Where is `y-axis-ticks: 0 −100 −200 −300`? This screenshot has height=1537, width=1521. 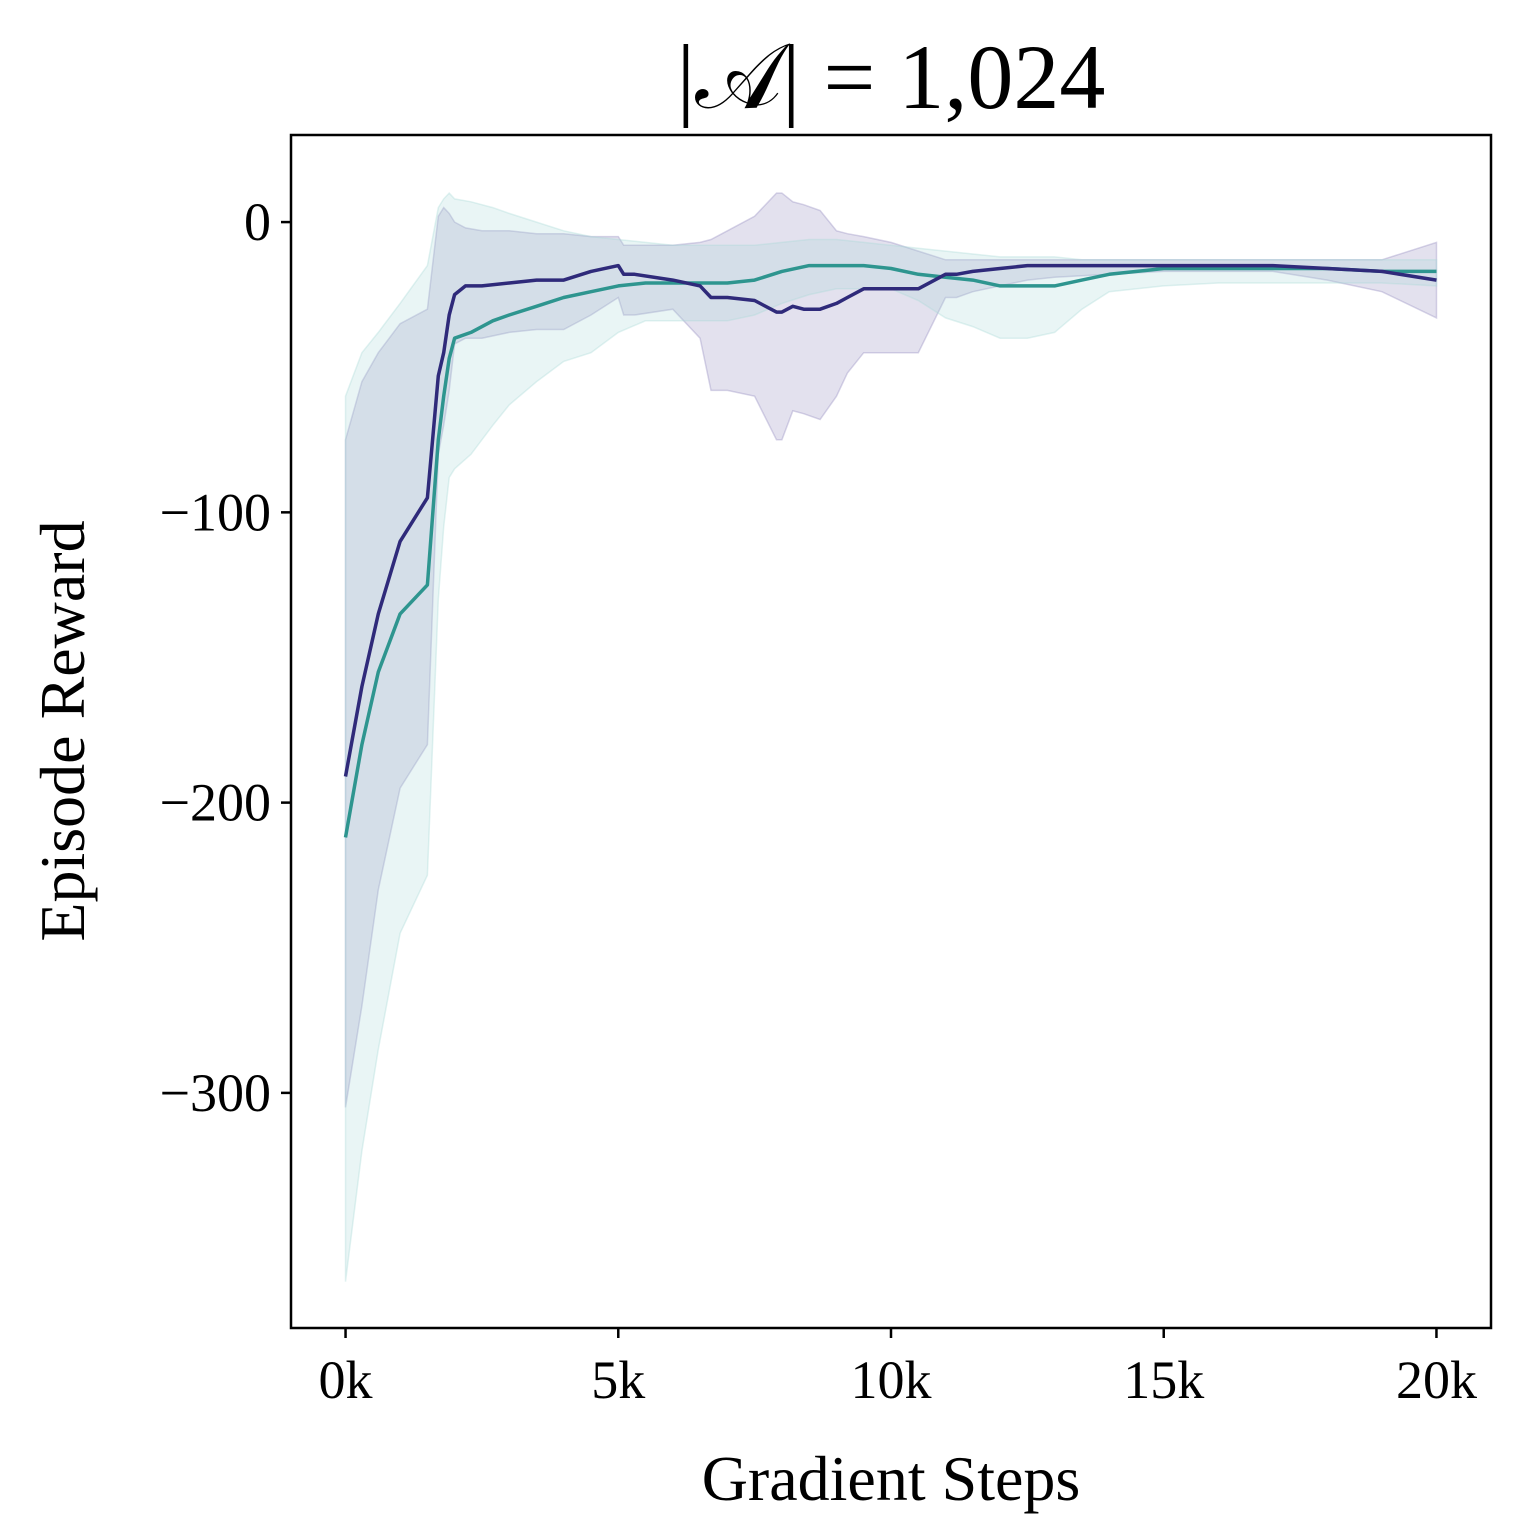 y-axis-ticks: 0 −100 −200 −300 is located at coordinates (225, 657).